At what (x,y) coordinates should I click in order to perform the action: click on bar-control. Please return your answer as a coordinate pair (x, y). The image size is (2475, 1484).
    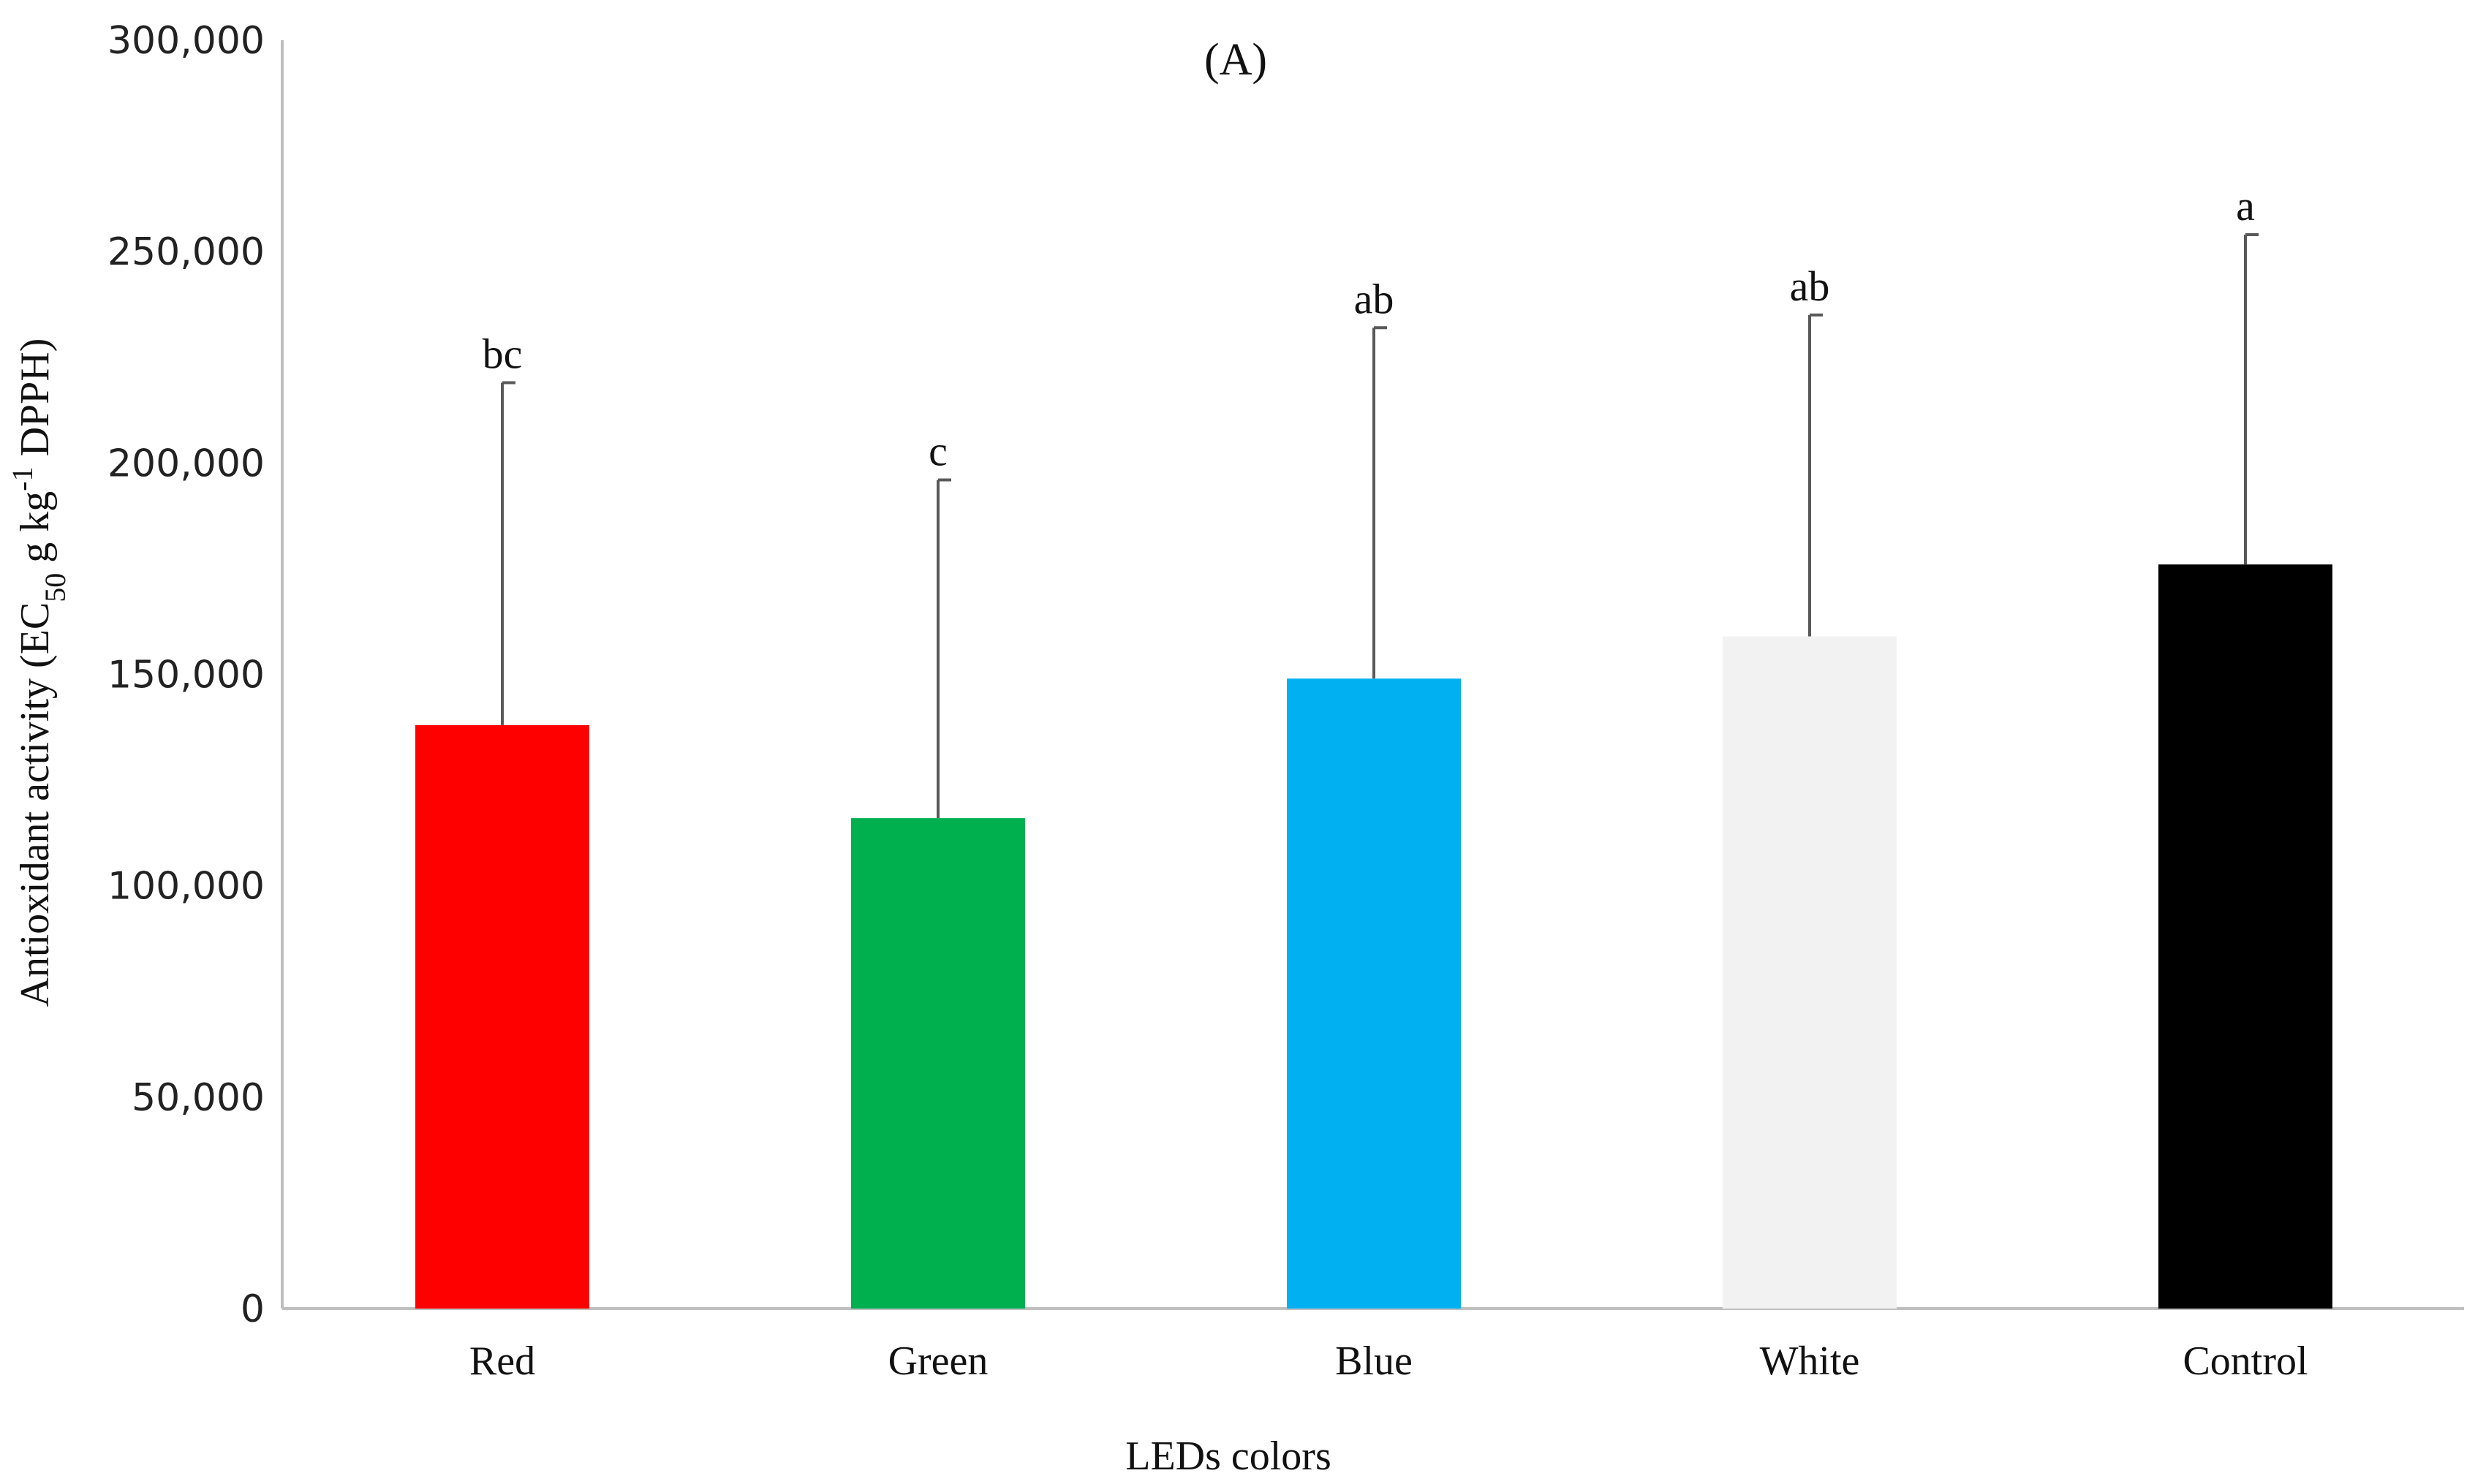
    Looking at the image, I should click on (2245, 936).